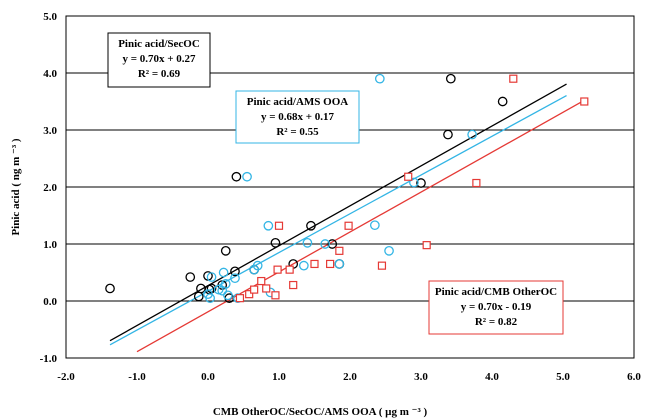 The height and width of the screenshot is (420, 647). Describe the element at coordinates (137, 377) in the screenshot. I see `x-tick-label: -1.0` at that location.